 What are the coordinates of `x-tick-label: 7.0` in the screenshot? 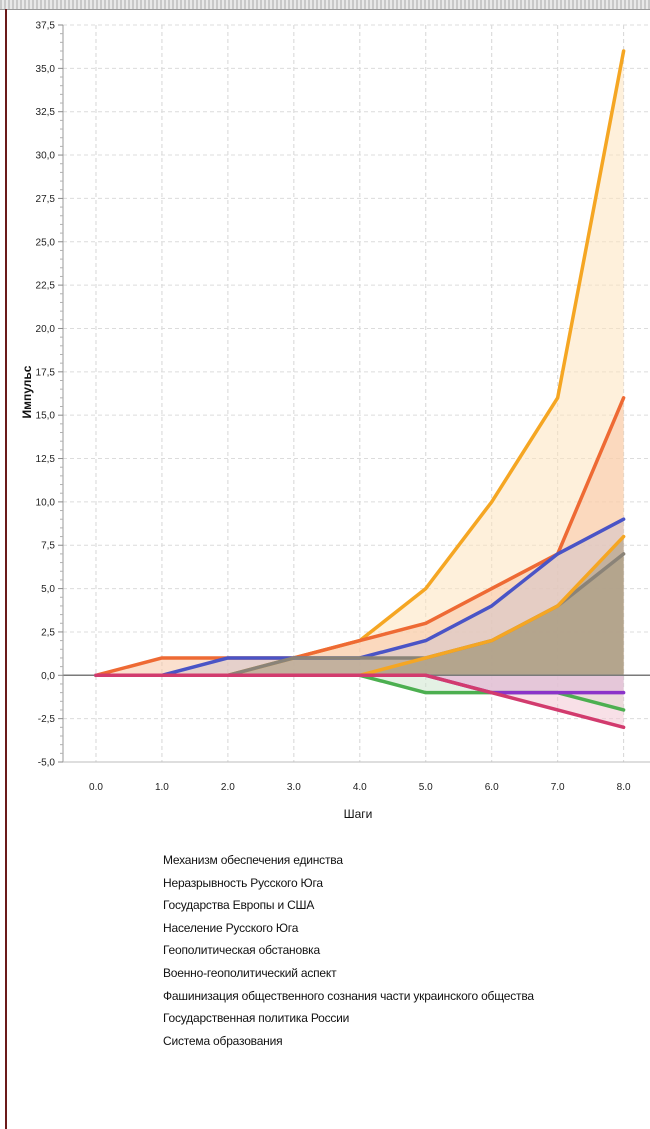 It's located at (558, 787).